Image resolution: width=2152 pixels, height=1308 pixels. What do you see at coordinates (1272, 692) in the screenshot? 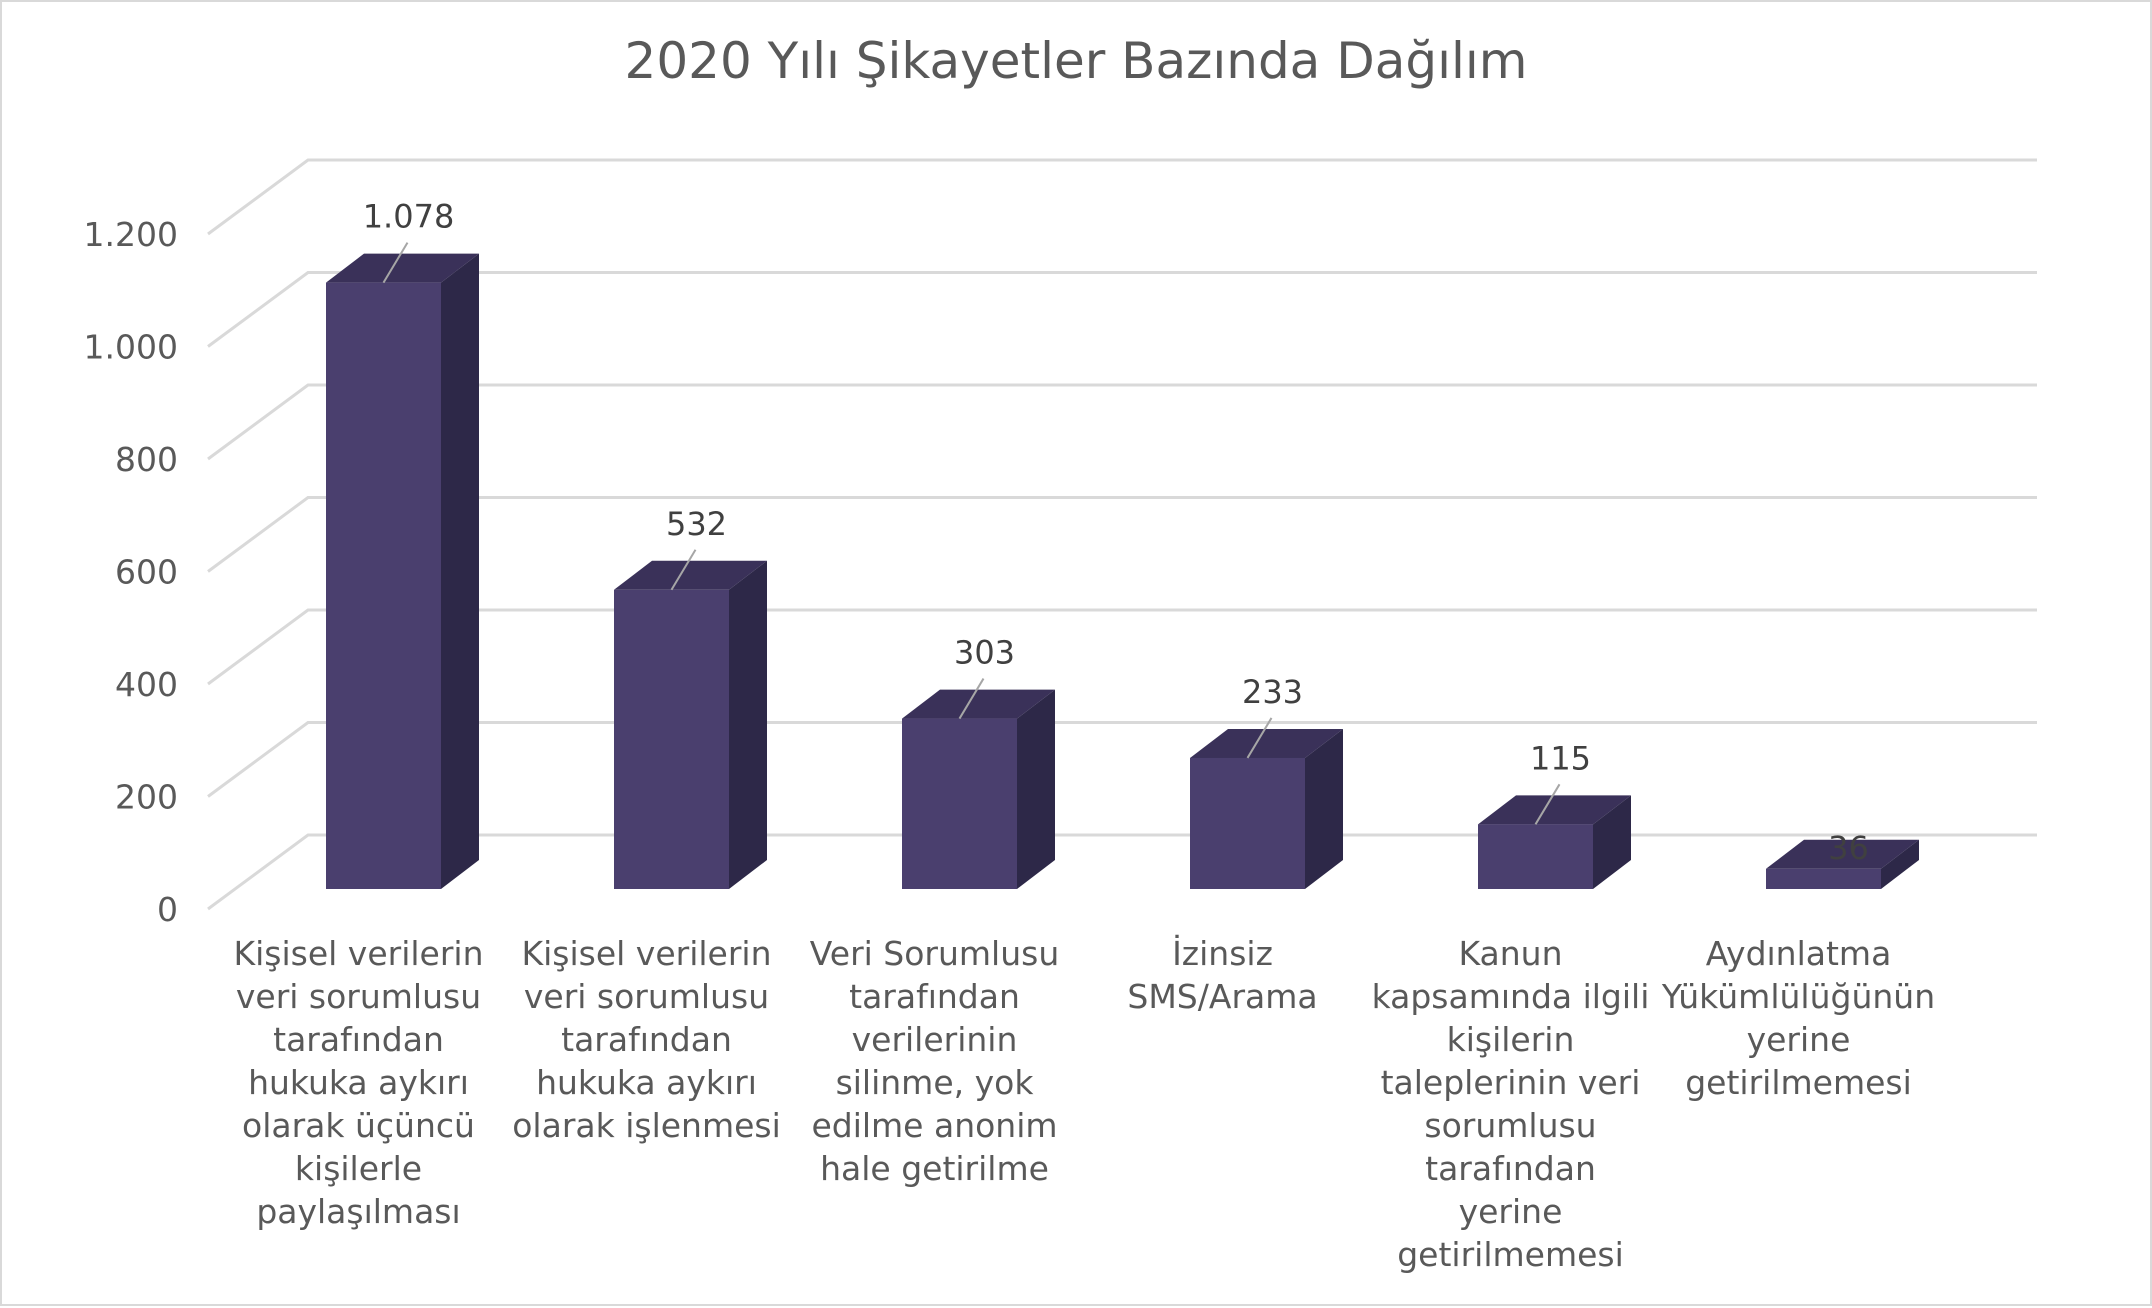
I see `data-label: 233` at bounding box center [1272, 692].